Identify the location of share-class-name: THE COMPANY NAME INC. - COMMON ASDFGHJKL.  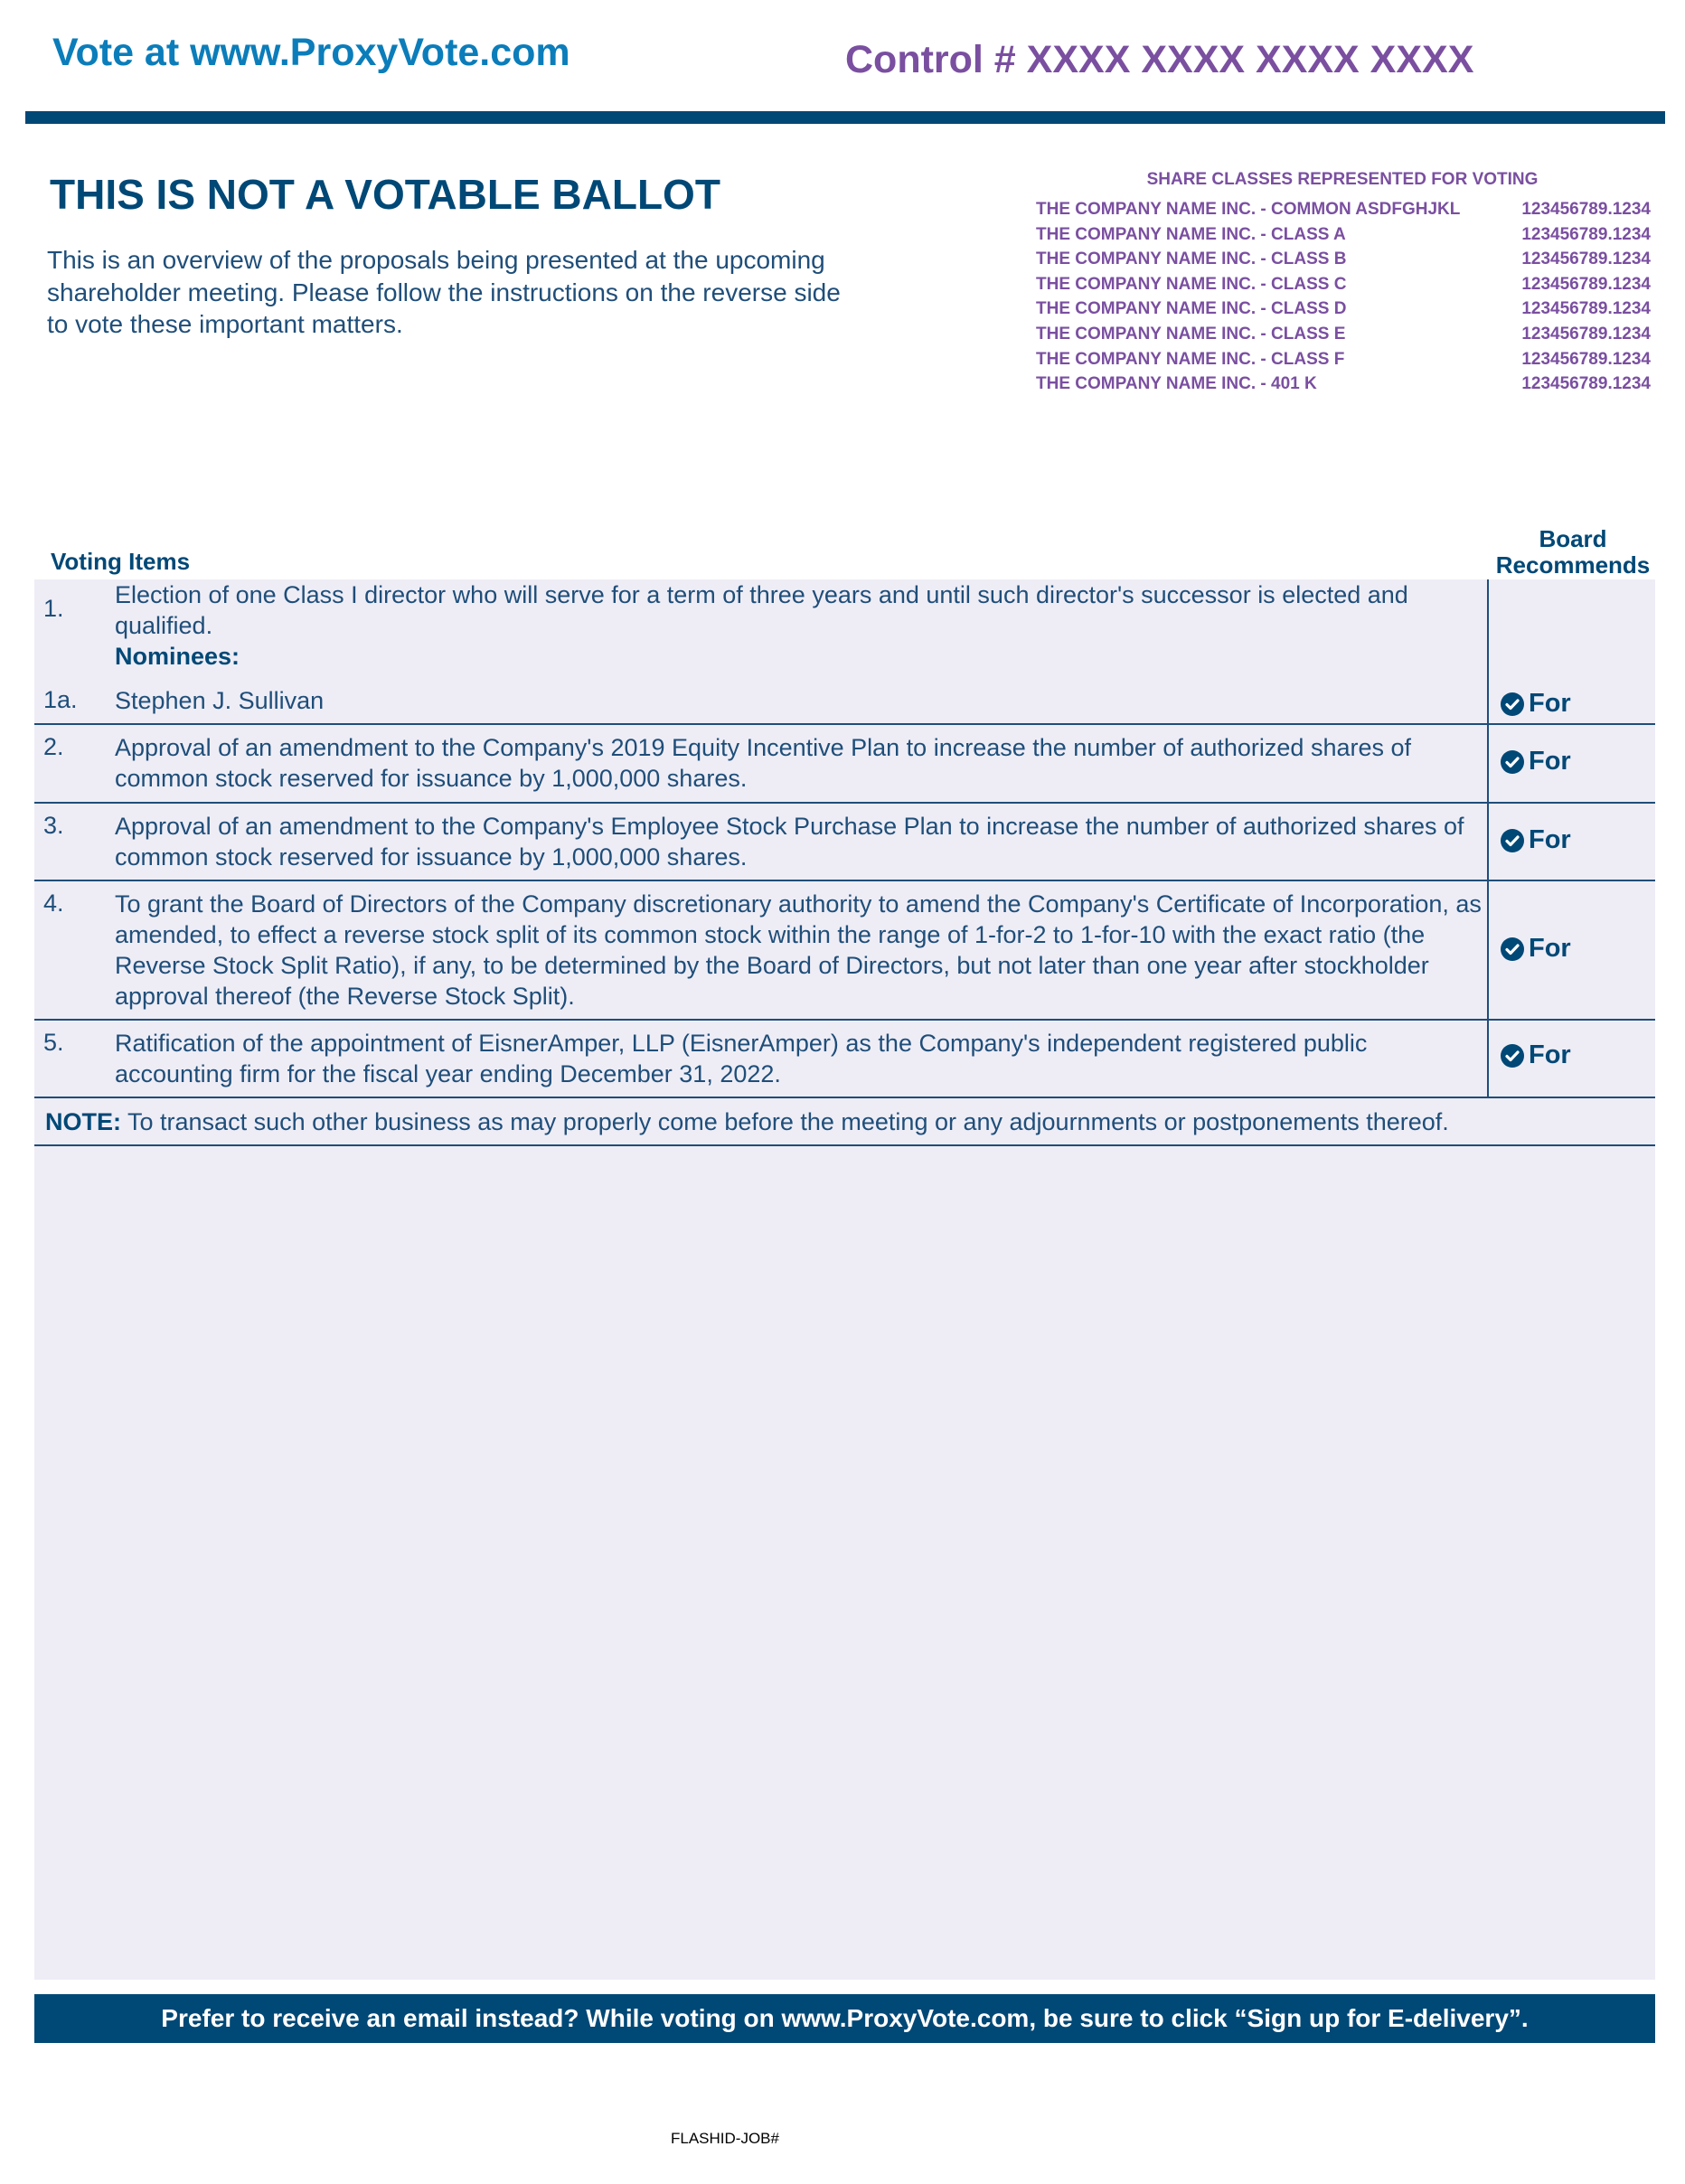
(1248, 209).